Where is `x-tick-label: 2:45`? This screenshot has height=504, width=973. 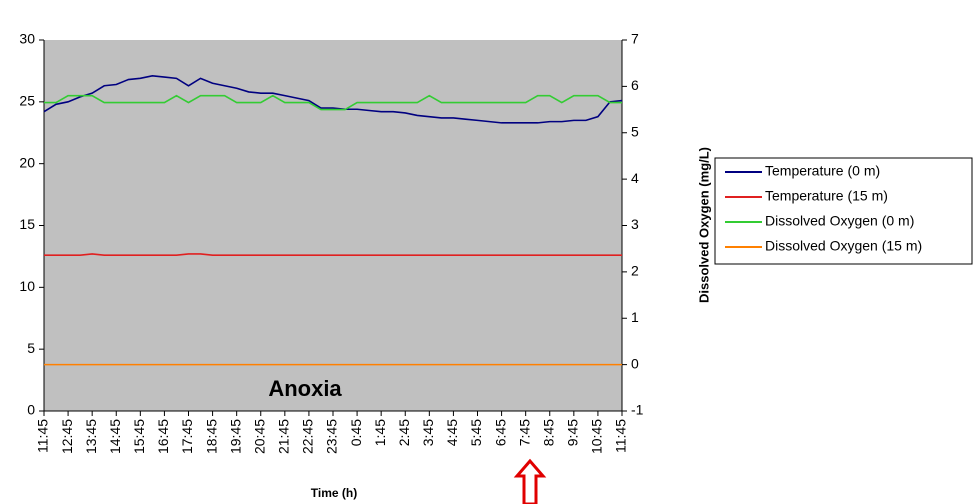
x-tick-label: 2:45 is located at coordinates (404, 432).